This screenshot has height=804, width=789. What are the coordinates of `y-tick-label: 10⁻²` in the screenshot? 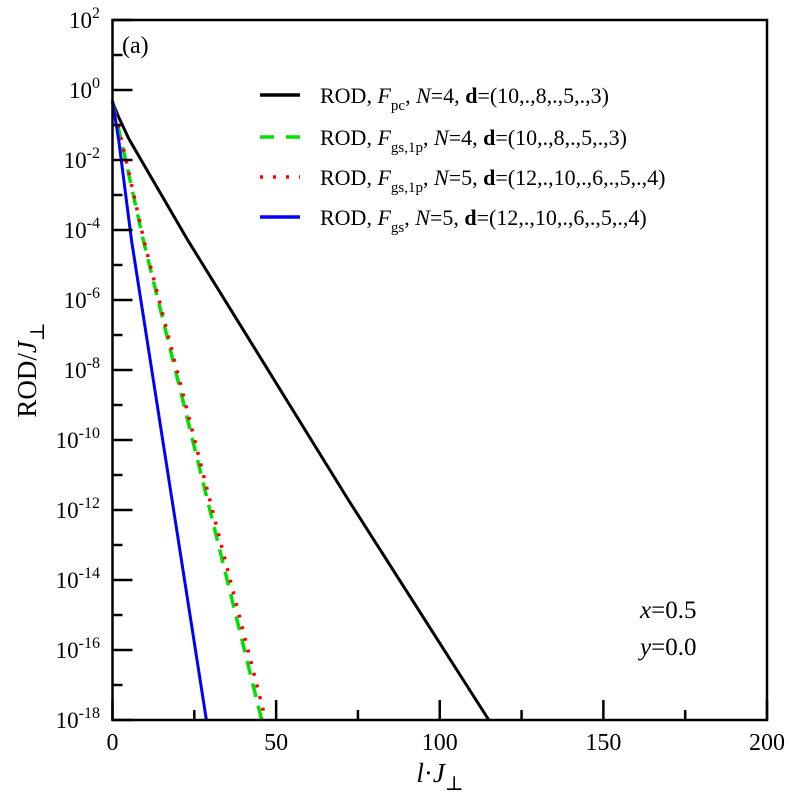 It's located at (82, 159).